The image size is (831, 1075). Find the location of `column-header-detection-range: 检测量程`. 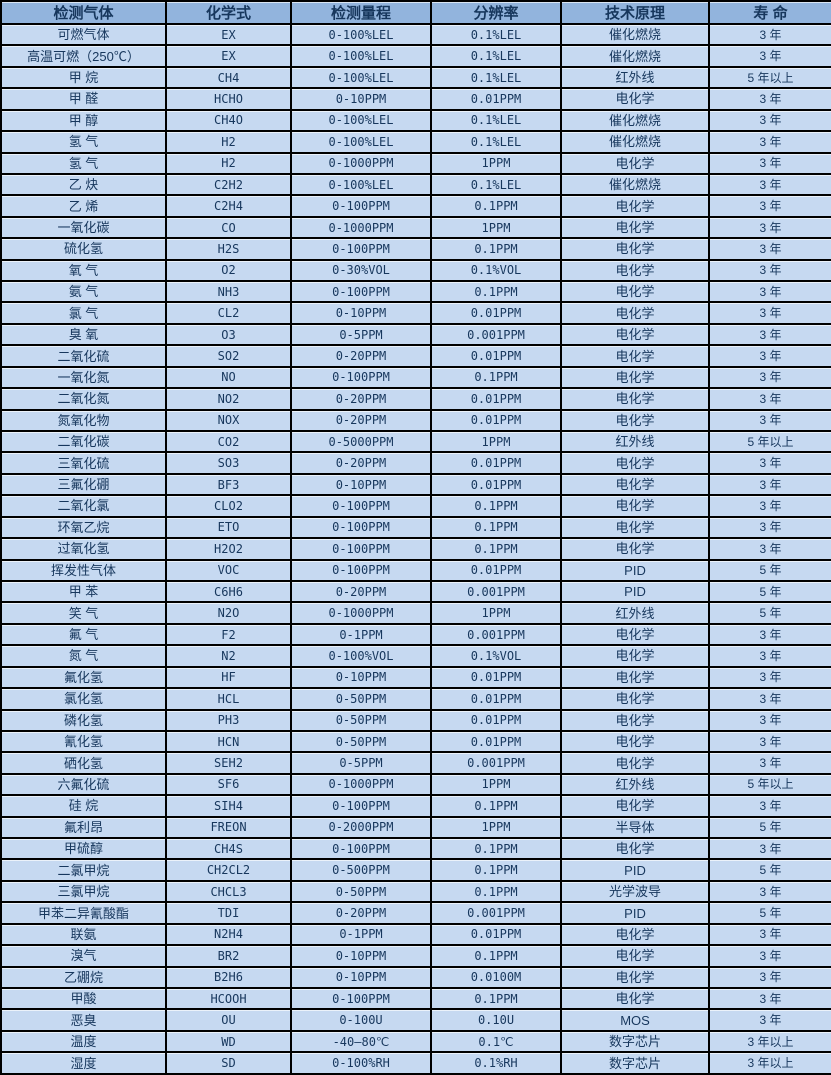

column-header-detection-range: 检测量程 is located at coordinates (361, 12).